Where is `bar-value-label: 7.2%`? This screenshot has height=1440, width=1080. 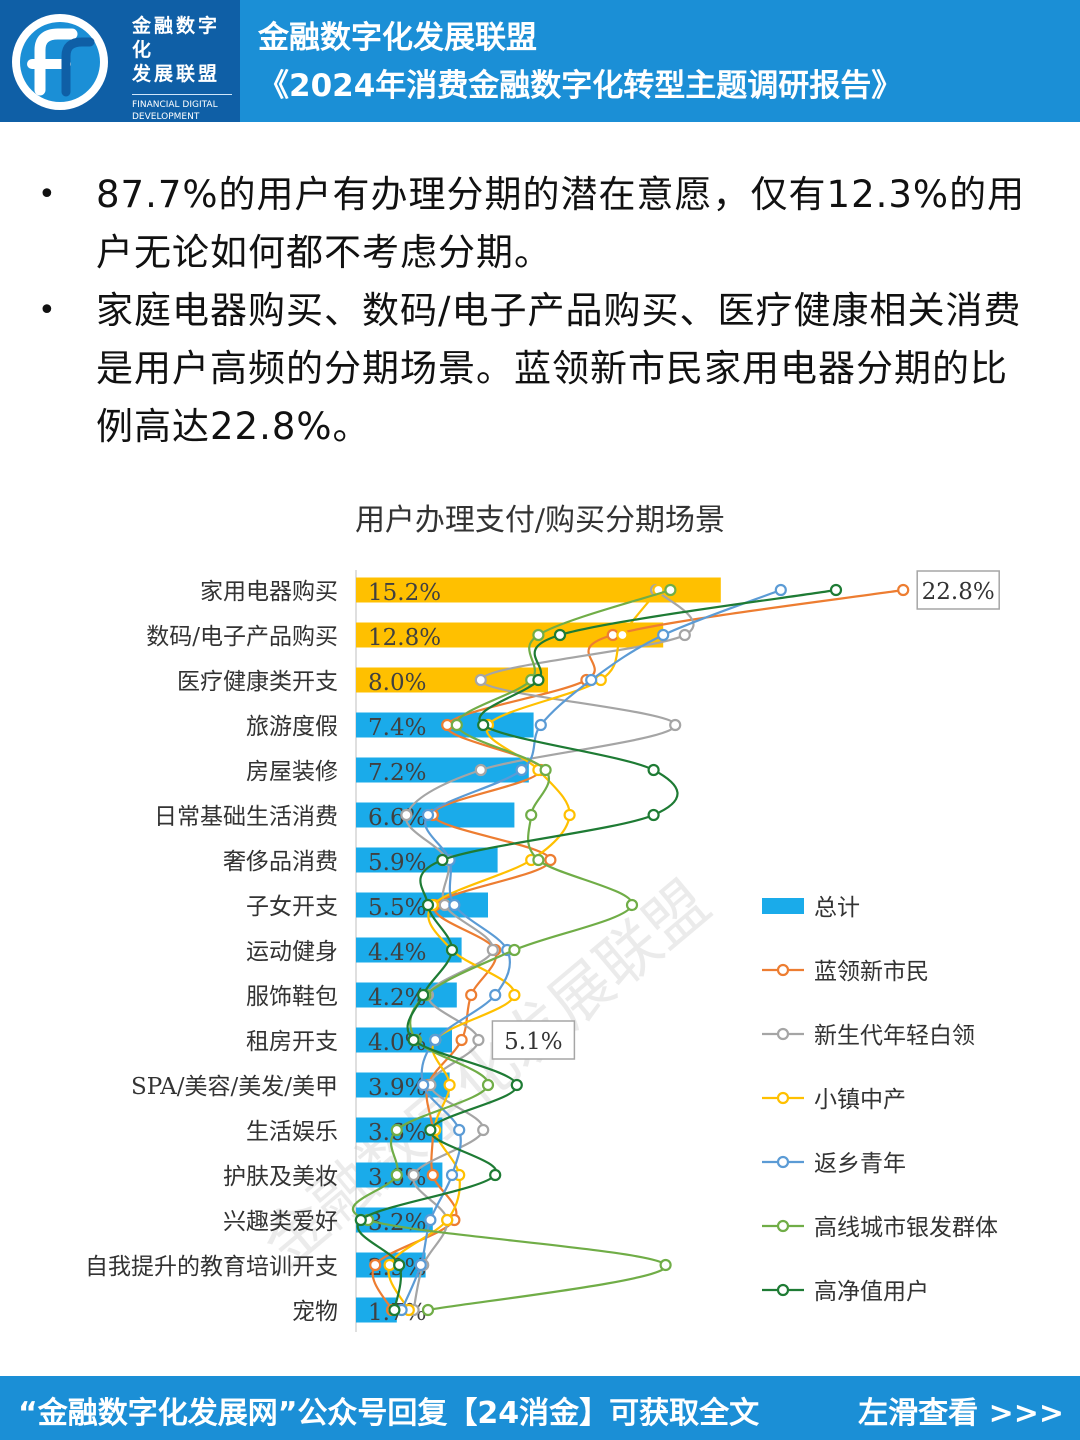 bar-value-label: 7.2% is located at coordinates (397, 773).